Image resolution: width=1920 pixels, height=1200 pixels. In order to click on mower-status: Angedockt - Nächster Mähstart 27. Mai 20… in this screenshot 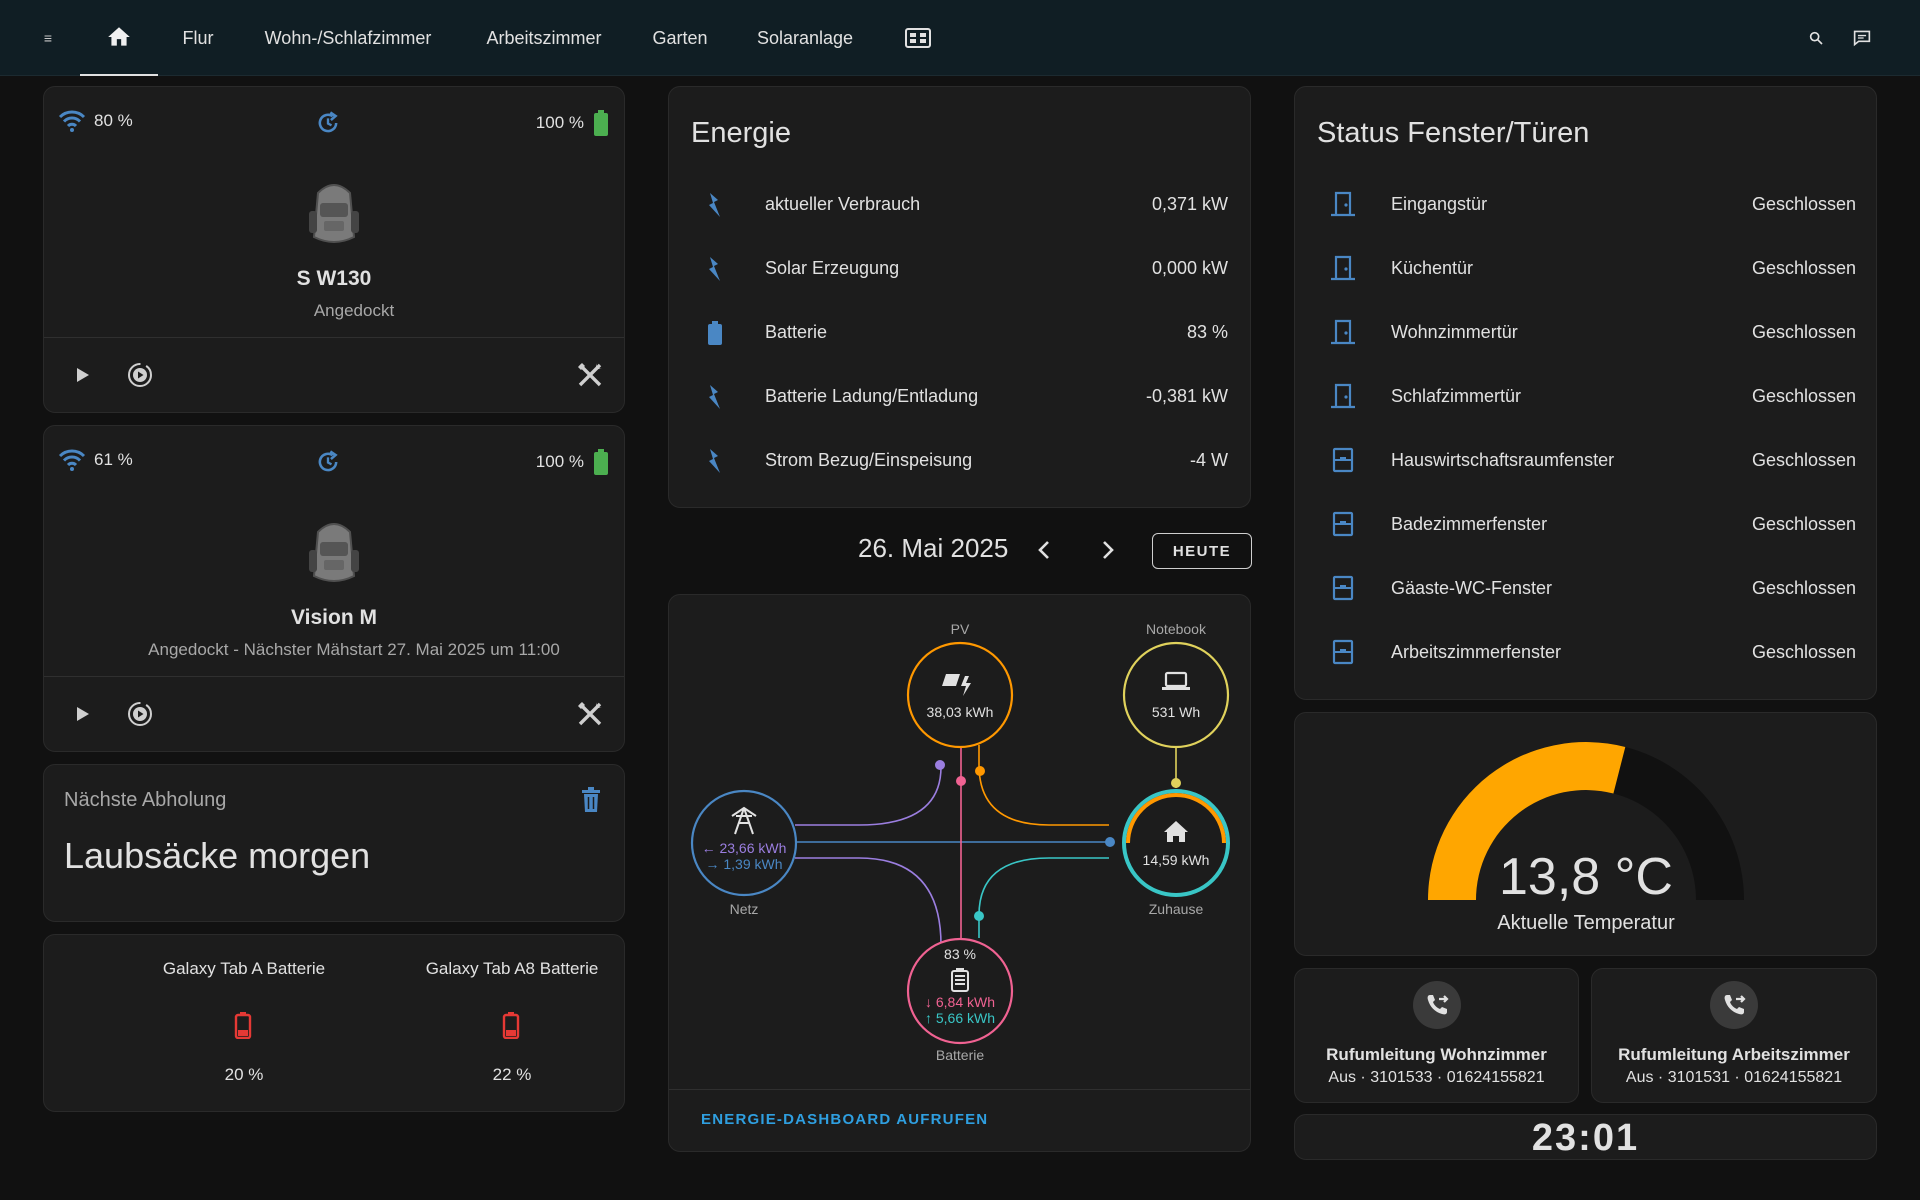, I will do `click(354, 649)`.